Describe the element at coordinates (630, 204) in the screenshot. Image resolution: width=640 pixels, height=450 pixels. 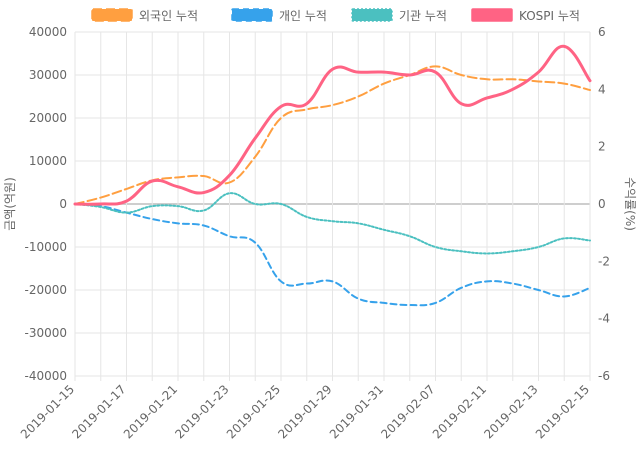
I see `y-axis-right-title: 수익률(%)` at that location.